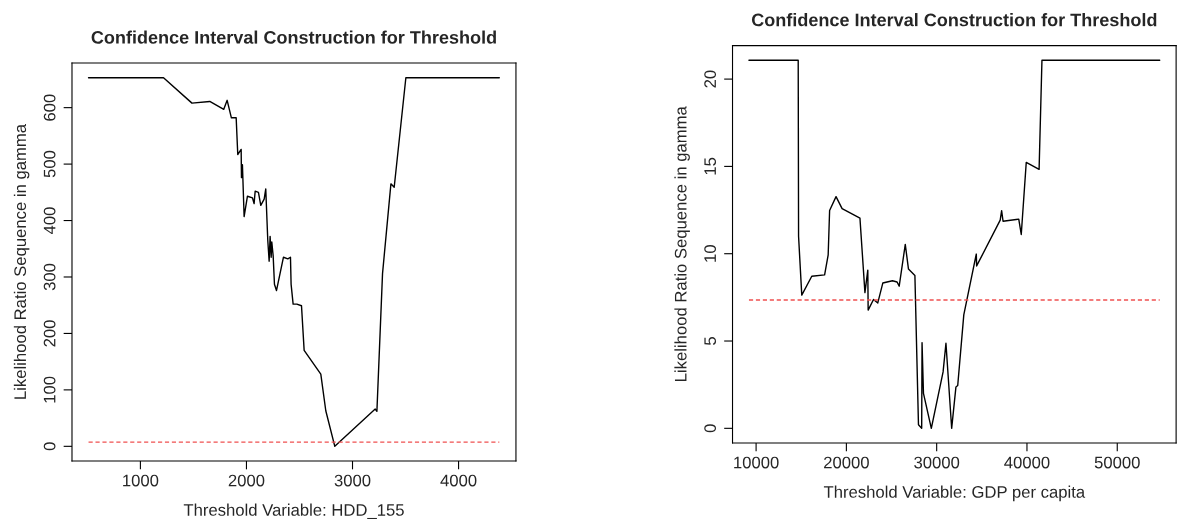  What do you see at coordinates (954, 493) in the screenshot?
I see `x-axis-title: Threshold Variable: GDP per capita` at bounding box center [954, 493].